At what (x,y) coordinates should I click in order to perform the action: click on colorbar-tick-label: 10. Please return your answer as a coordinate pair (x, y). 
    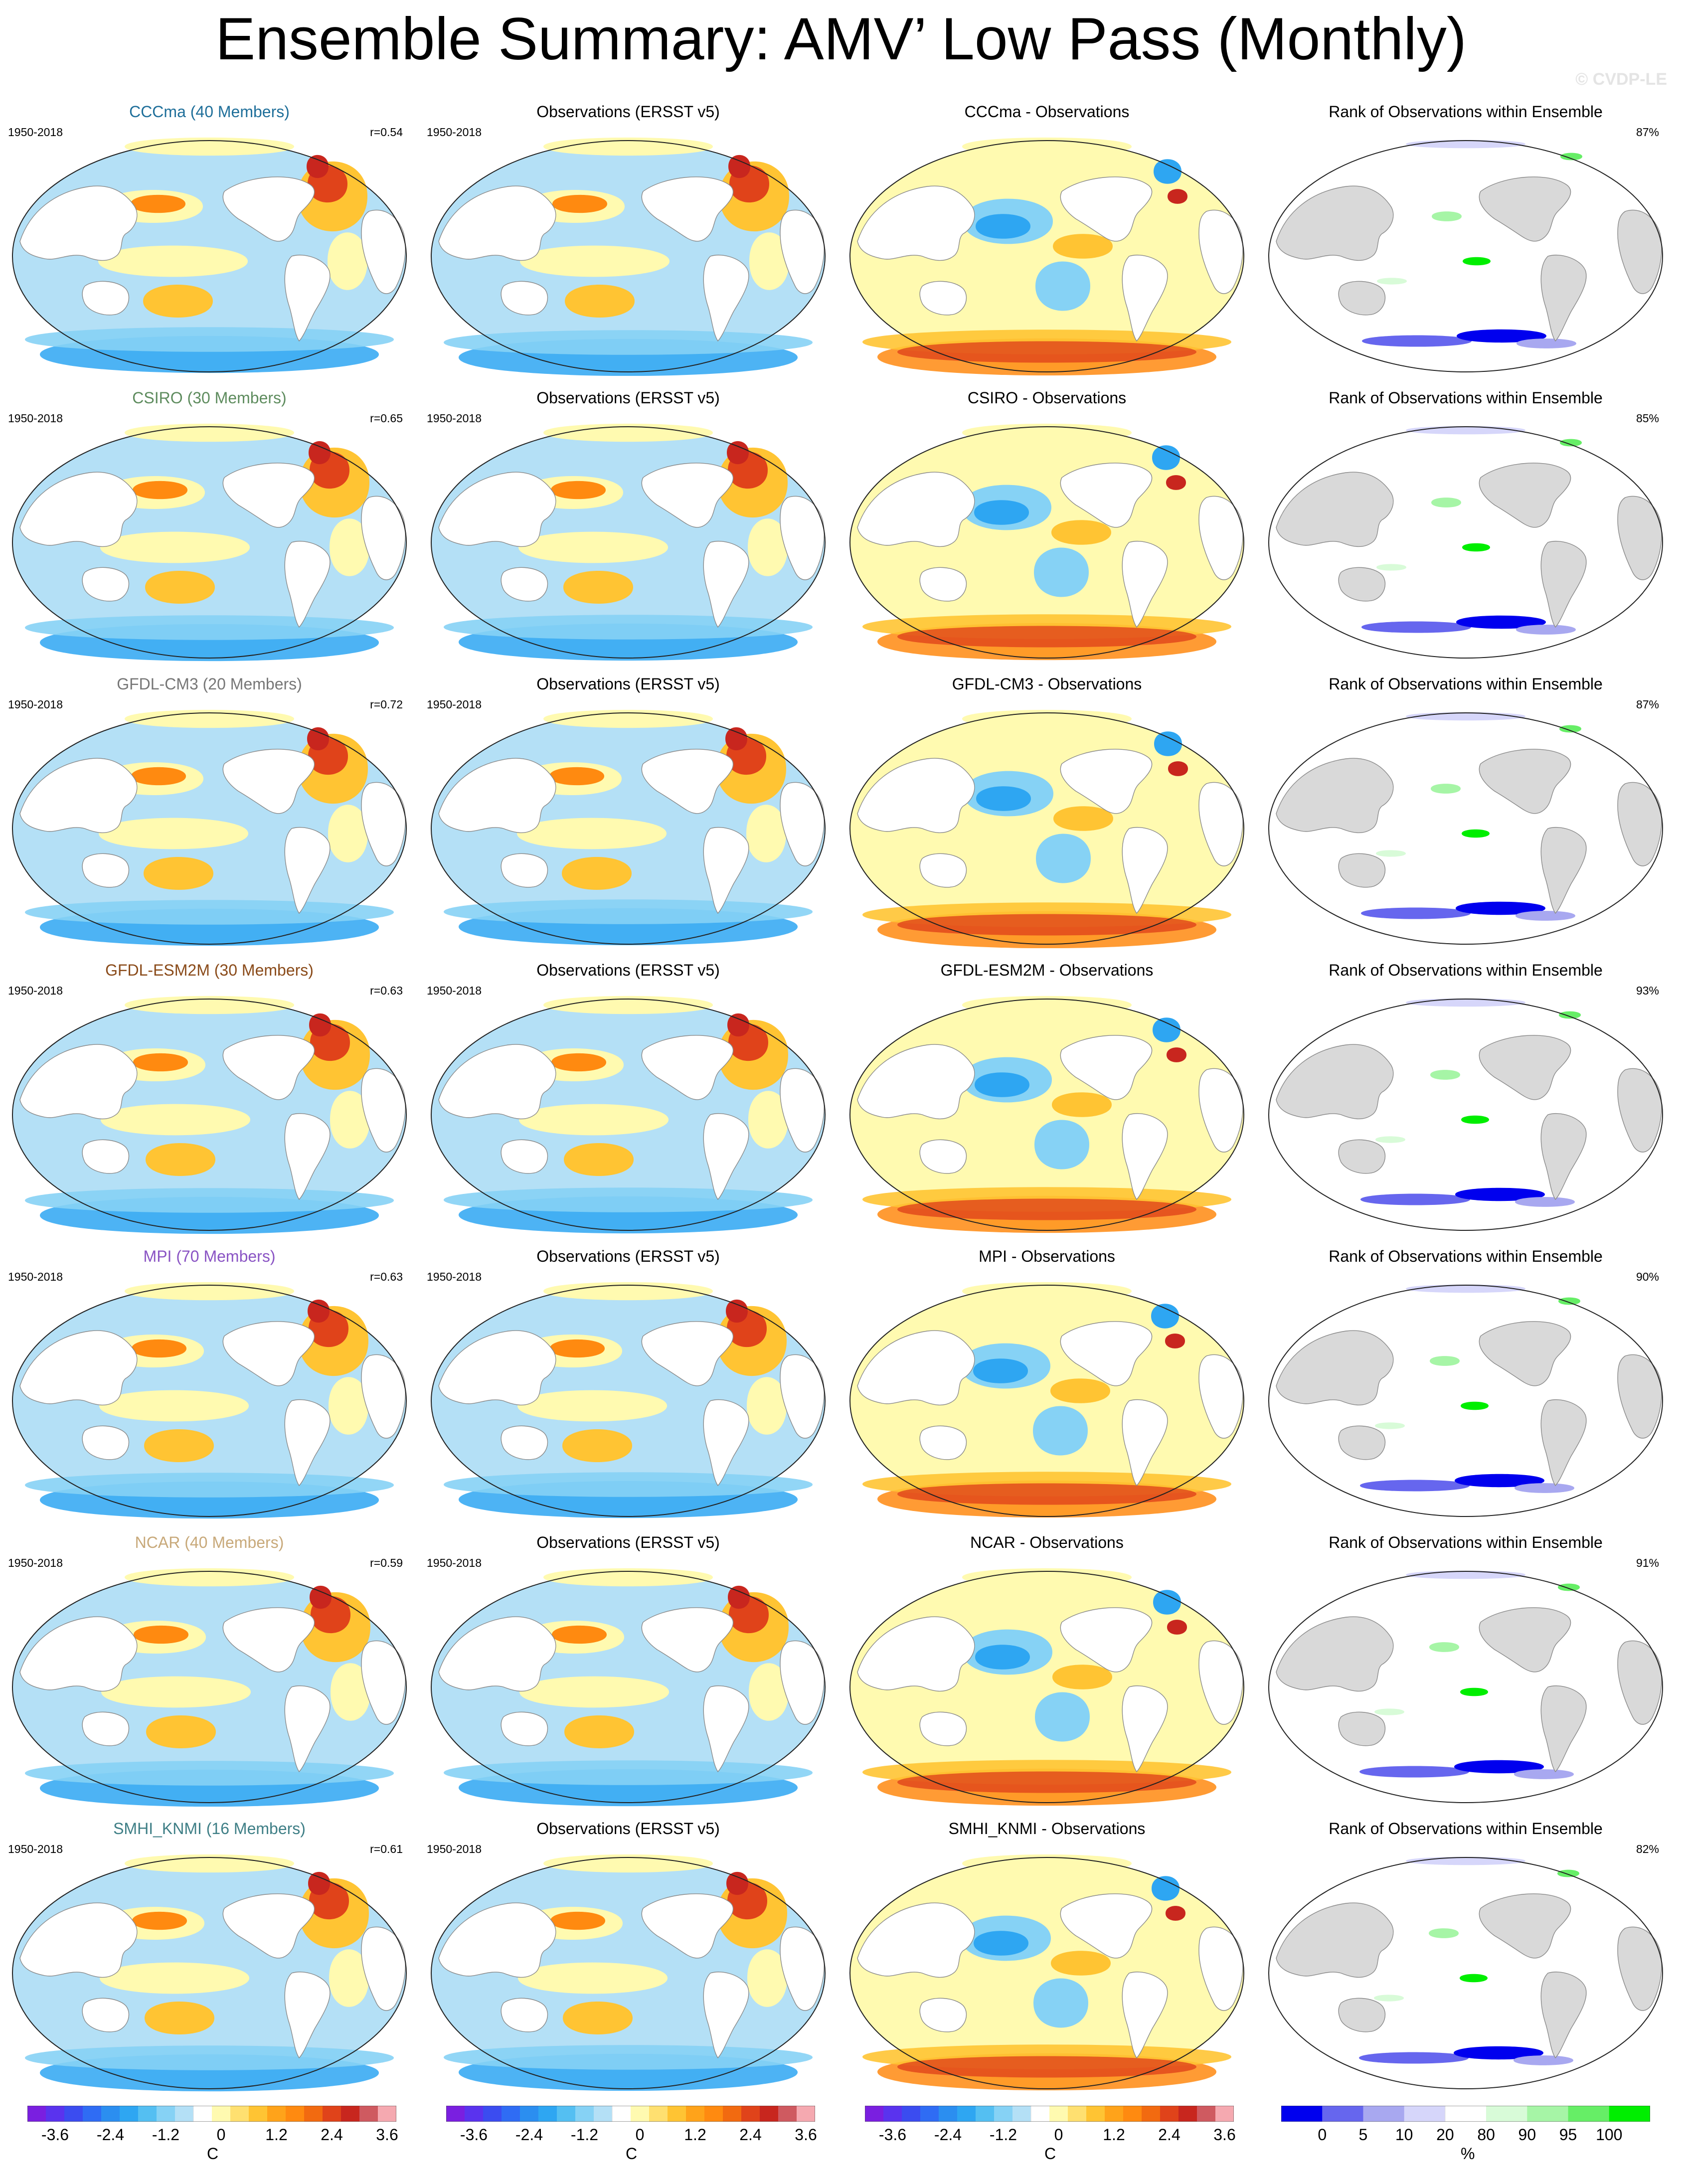
    Looking at the image, I should click on (1404, 2135).